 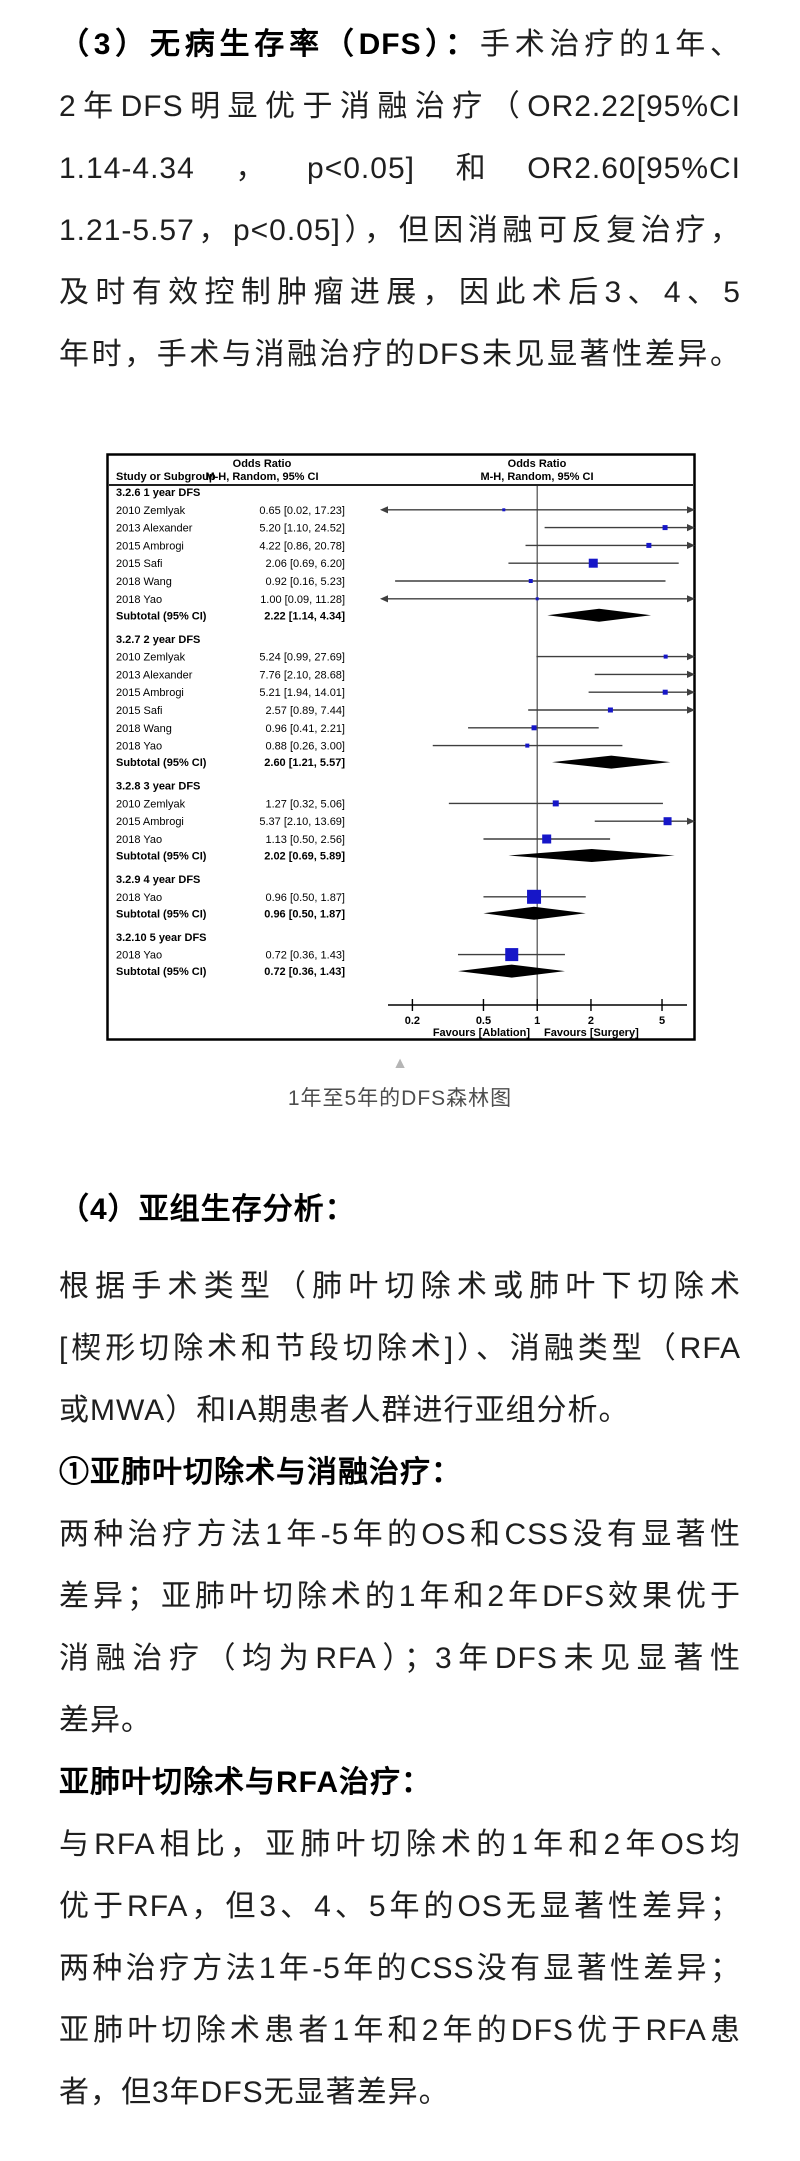 What do you see at coordinates (302, 822) in the screenshot?
I see `forest-ci-text: 5.37 [2.10, 13.69]` at bounding box center [302, 822].